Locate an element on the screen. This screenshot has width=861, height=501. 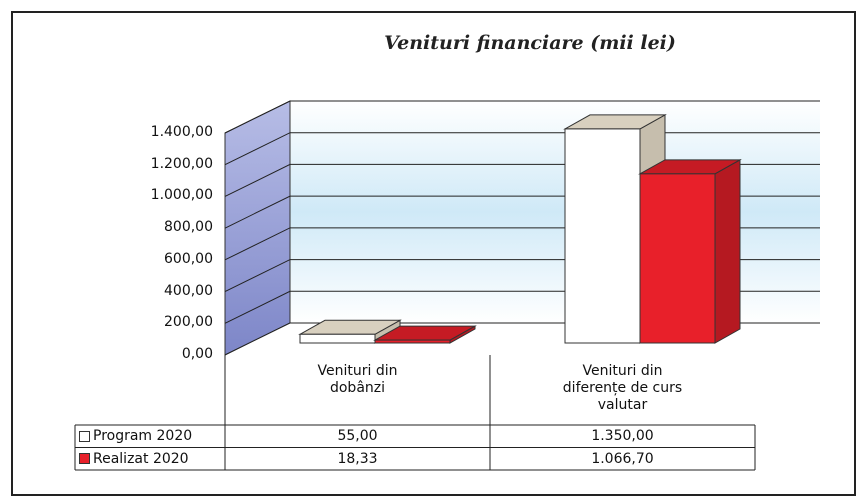
side-wall is located at coordinates (257, 228).